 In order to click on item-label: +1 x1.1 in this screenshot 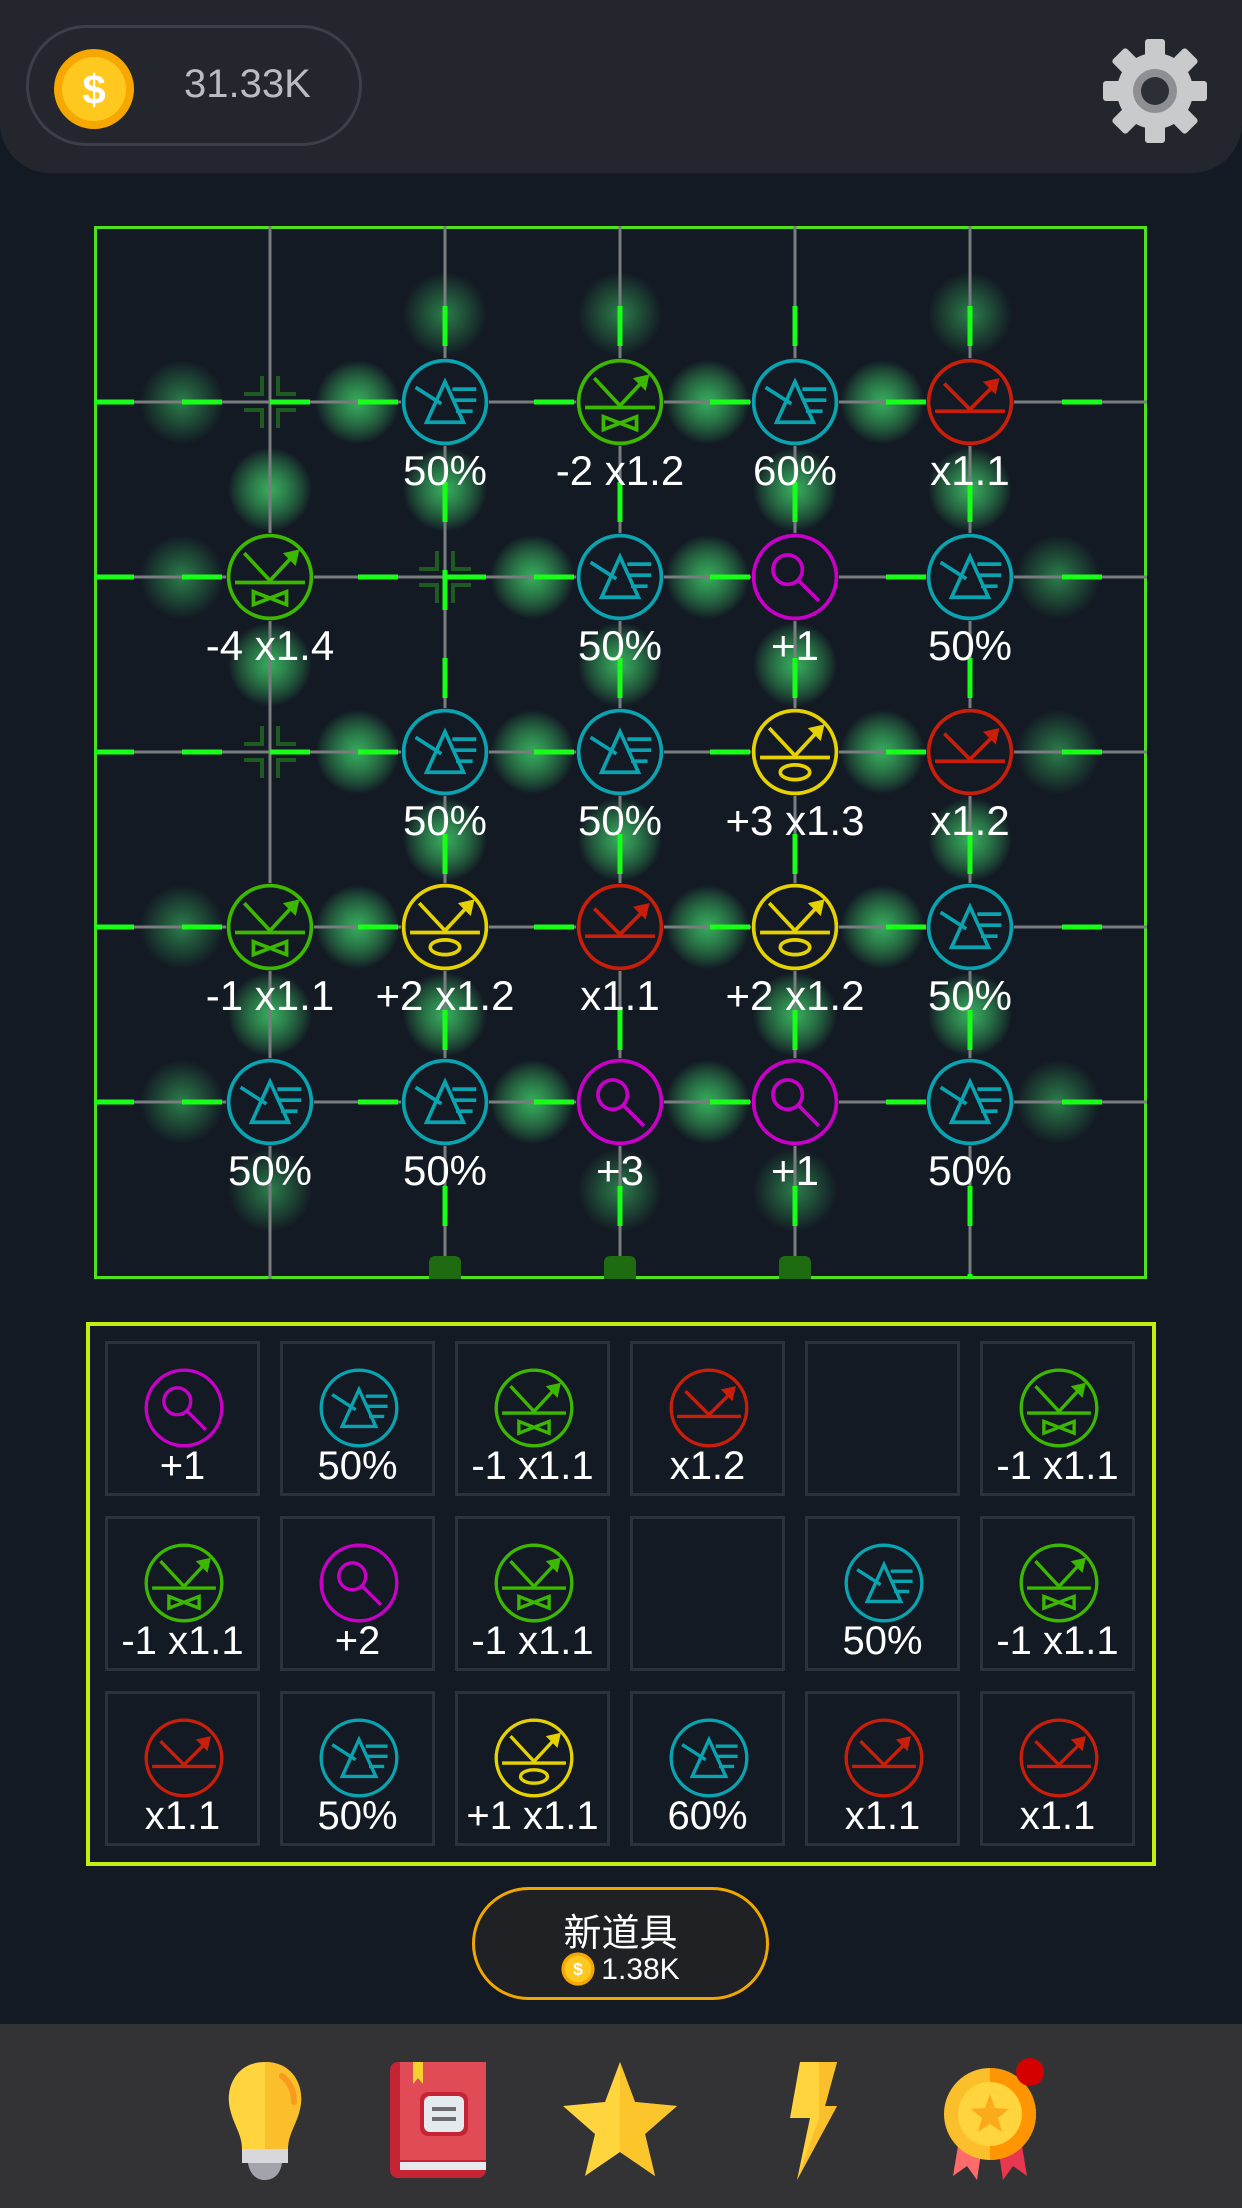, I will do `click(532, 1816)`.